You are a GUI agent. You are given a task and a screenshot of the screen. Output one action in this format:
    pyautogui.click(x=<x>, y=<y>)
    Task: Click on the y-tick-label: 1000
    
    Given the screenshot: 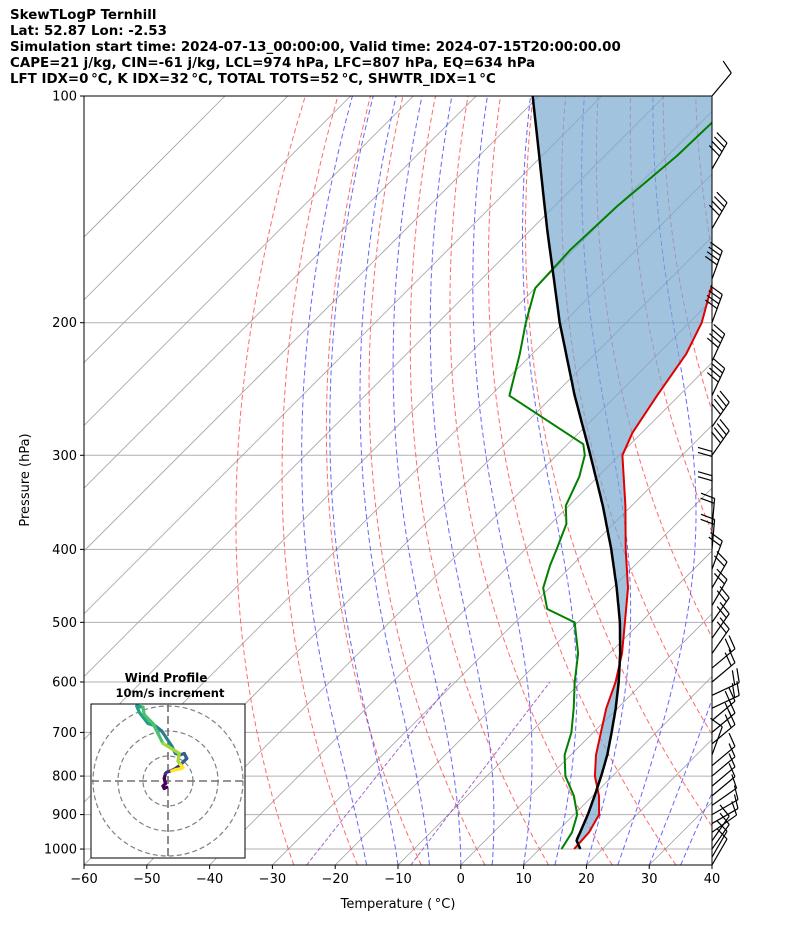 What is the action you would take?
    pyautogui.click(x=60, y=850)
    